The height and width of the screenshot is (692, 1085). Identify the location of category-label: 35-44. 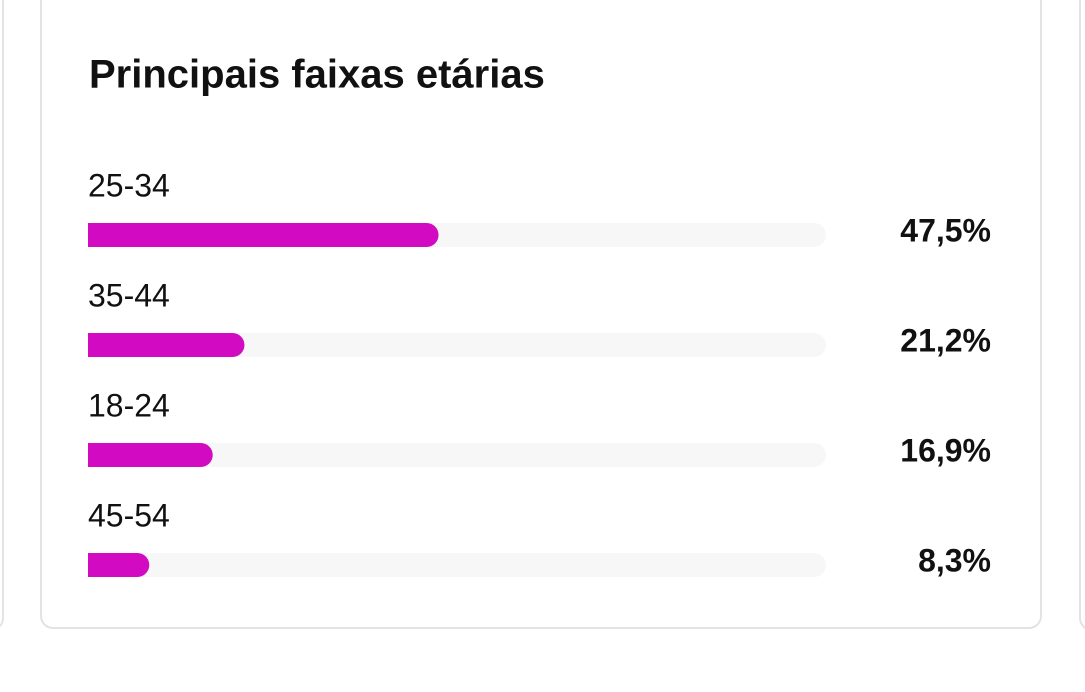
(129, 295).